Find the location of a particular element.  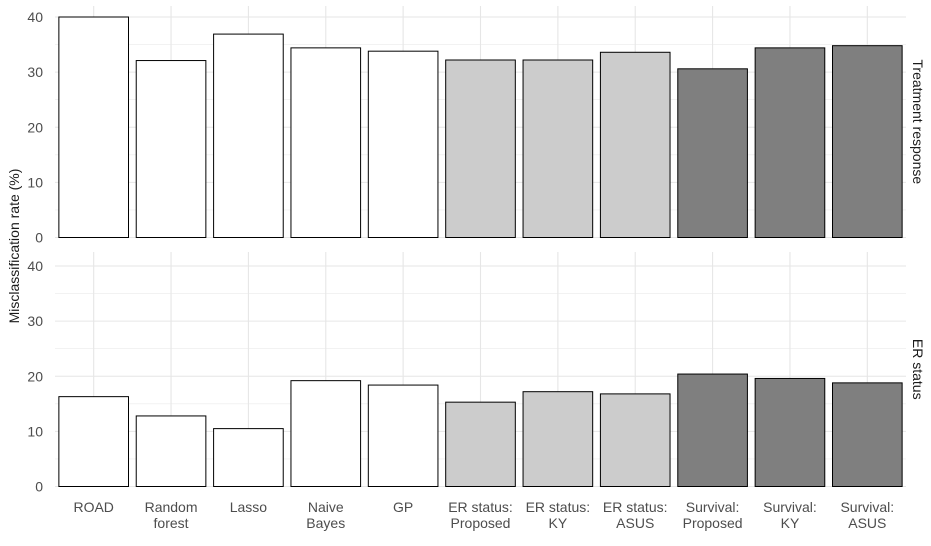

facet-strip-label: Treatment response is located at coordinates (918, 121).